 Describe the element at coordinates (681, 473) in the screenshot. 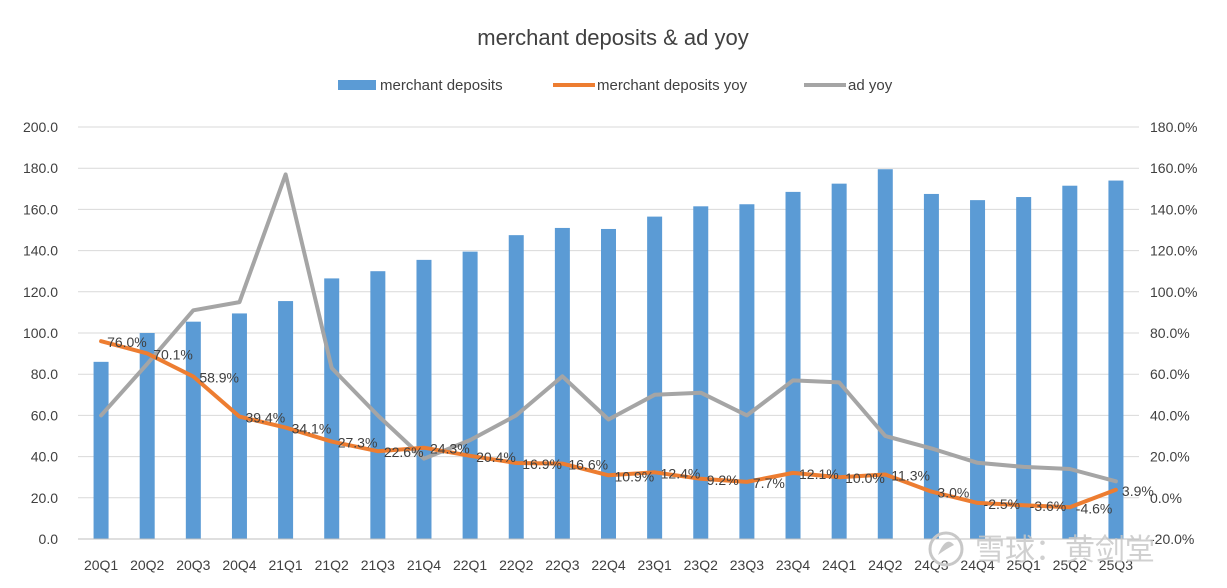

I see `data-label: 12.4%` at that location.